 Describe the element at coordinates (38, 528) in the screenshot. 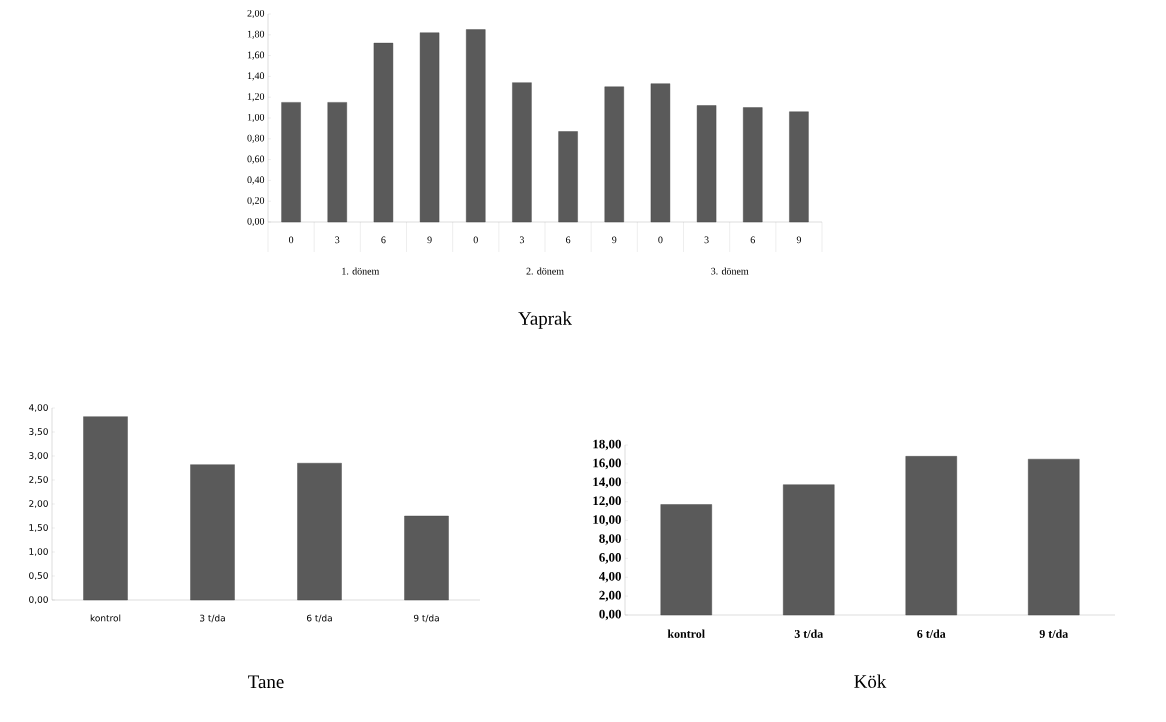

I see `y-tick-label: 1,50` at that location.